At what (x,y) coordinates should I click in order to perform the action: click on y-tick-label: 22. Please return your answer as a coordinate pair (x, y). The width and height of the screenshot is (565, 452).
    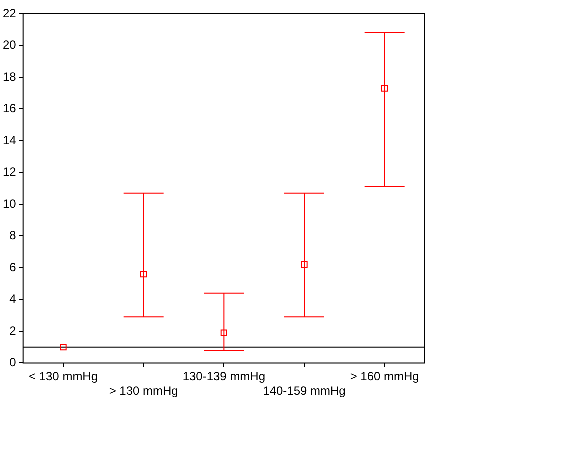
    Looking at the image, I should click on (9, 13).